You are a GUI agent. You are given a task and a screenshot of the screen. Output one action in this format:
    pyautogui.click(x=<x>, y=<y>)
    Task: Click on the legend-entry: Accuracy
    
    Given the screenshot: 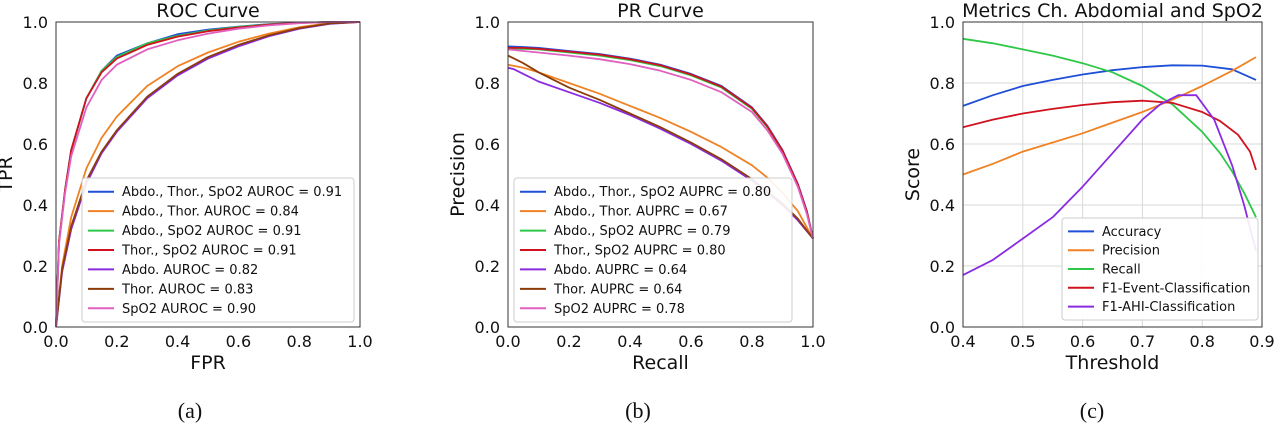 What is the action you would take?
    pyautogui.click(x=1132, y=232)
    